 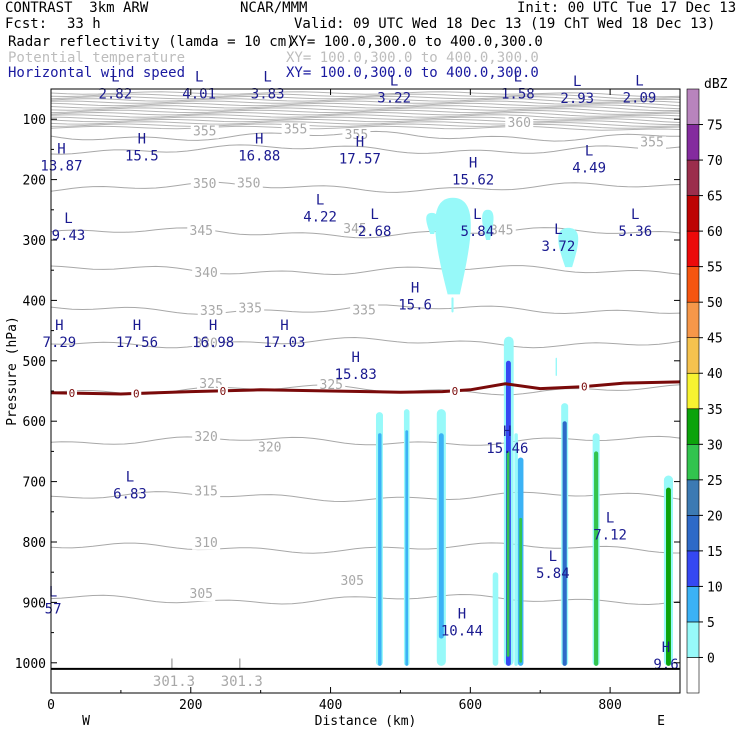 What do you see at coordinates (577, 99) in the screenshot?
I see `wind-extremum-value: 2.93` at bounding box center [577, 99].